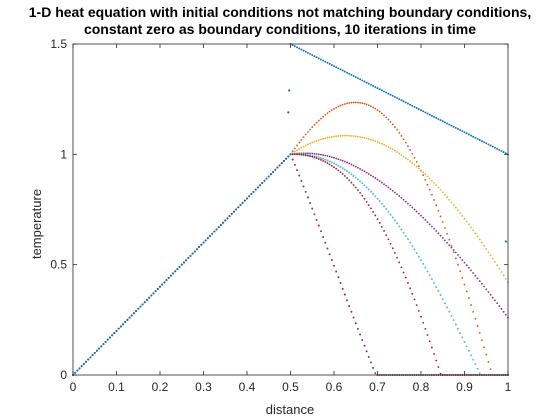  What do you see at coordinates (290, 409) in the screenshot?
I see `x-axis-label: distance` at bounding box center [290, 409].